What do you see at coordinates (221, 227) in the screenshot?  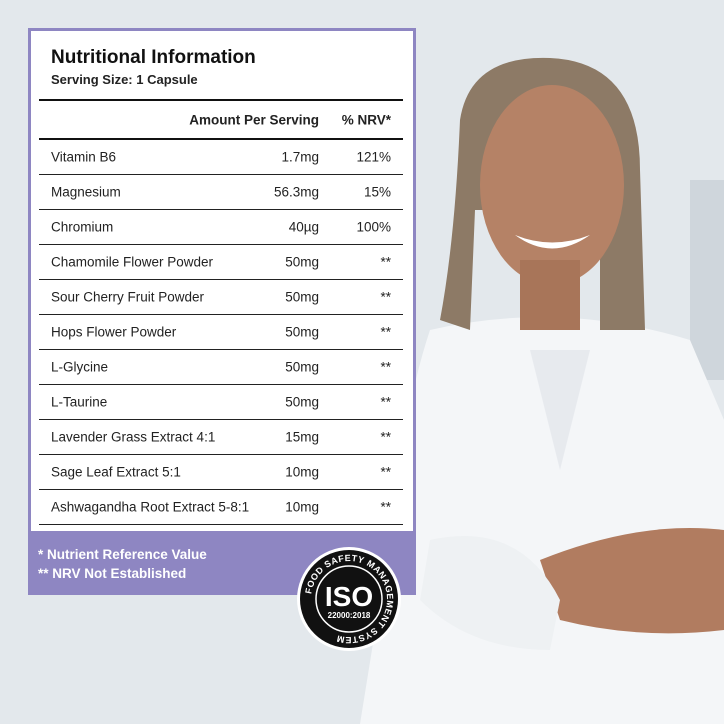 I see `table-row: Chromium 40µg 100%` at bounding box center [221, 227].